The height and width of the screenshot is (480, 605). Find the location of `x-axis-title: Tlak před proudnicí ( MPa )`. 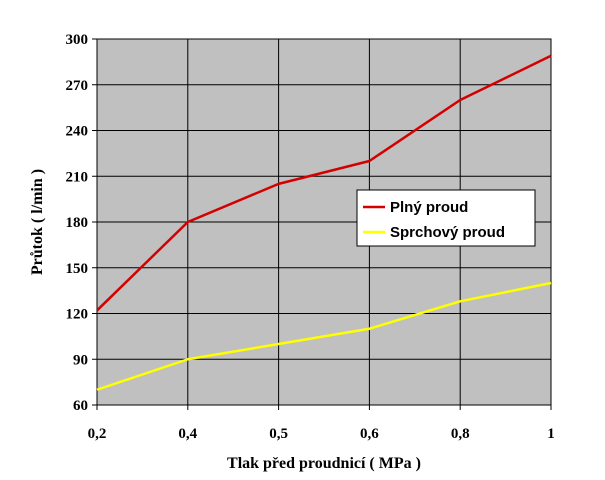

x-axis-title: Tlak před proudnicí ( MPa ) is located at coordinates (324, 463).